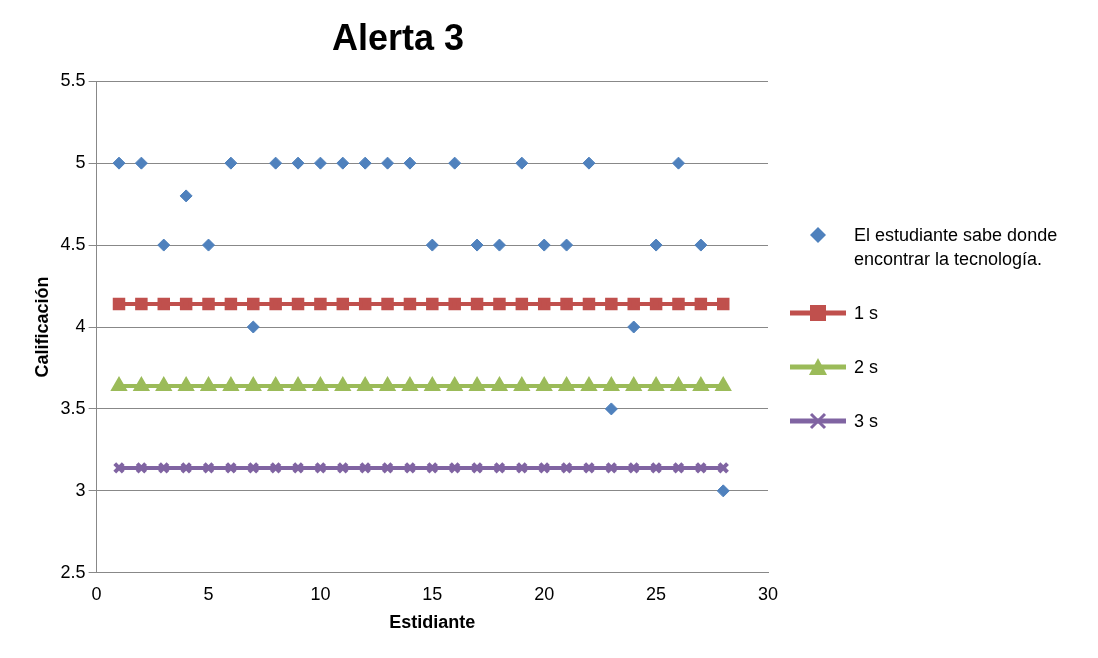  What do you see at coordinates (544, 593) in the screenshot?
I see `x-tick-label: 20` at bounding box center [544, 593].